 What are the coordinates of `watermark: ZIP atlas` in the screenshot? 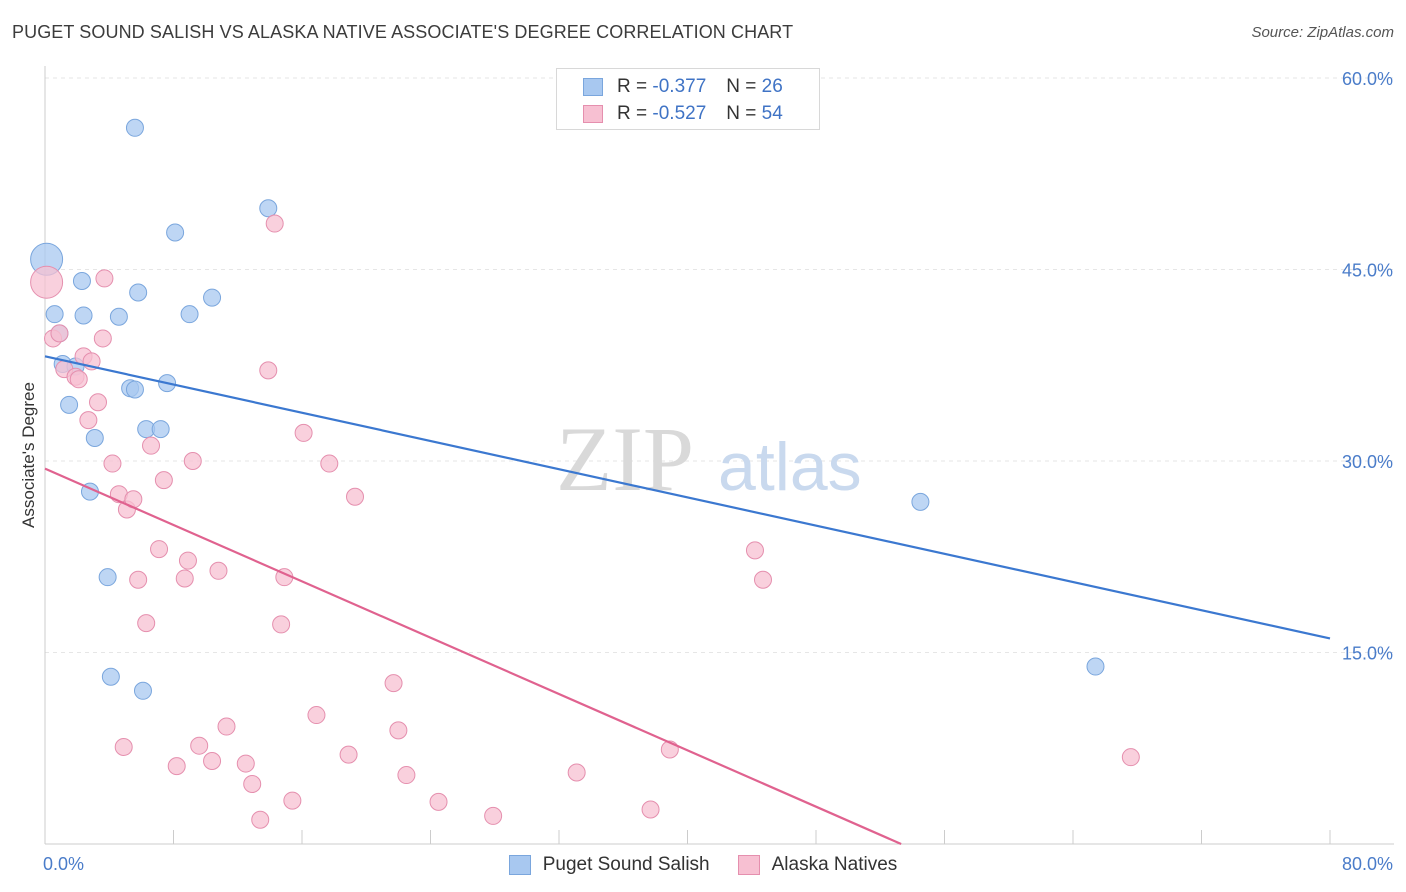 It's located at (709, 459).